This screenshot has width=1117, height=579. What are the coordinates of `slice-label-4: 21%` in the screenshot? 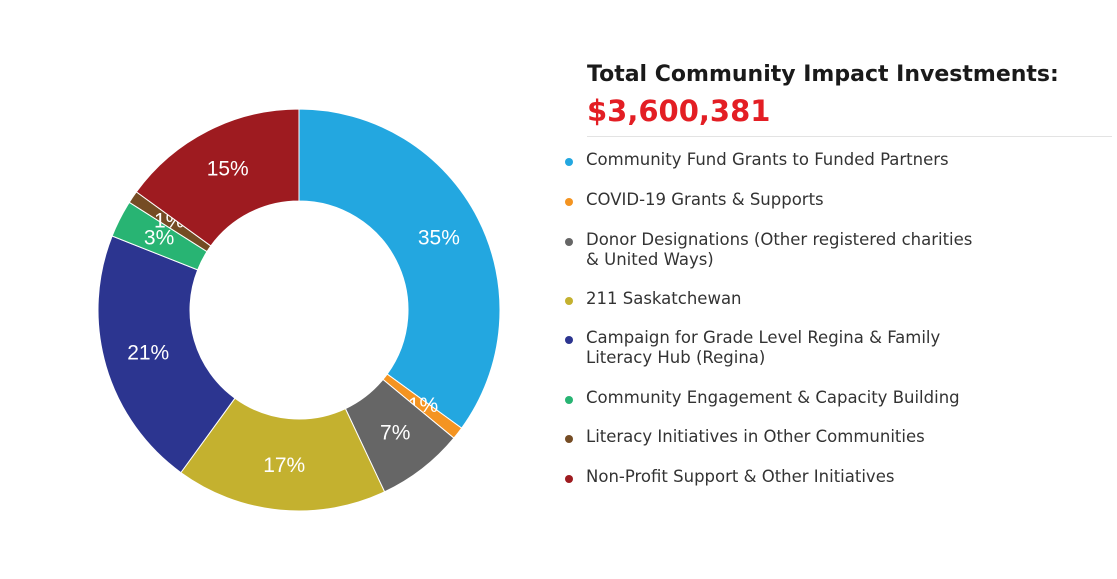 It's located at (148, 352).